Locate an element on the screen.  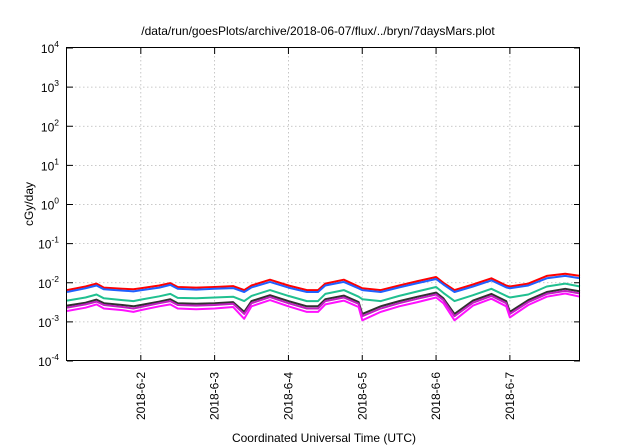
y-tick-label: 10⁻³ is located at coordinates (48, 321).